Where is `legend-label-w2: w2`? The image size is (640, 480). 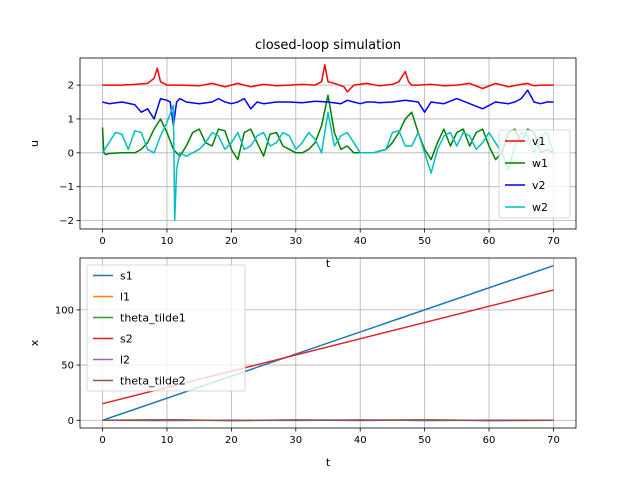
legend-label-w2: w2 is located at coordinates (540, 207).